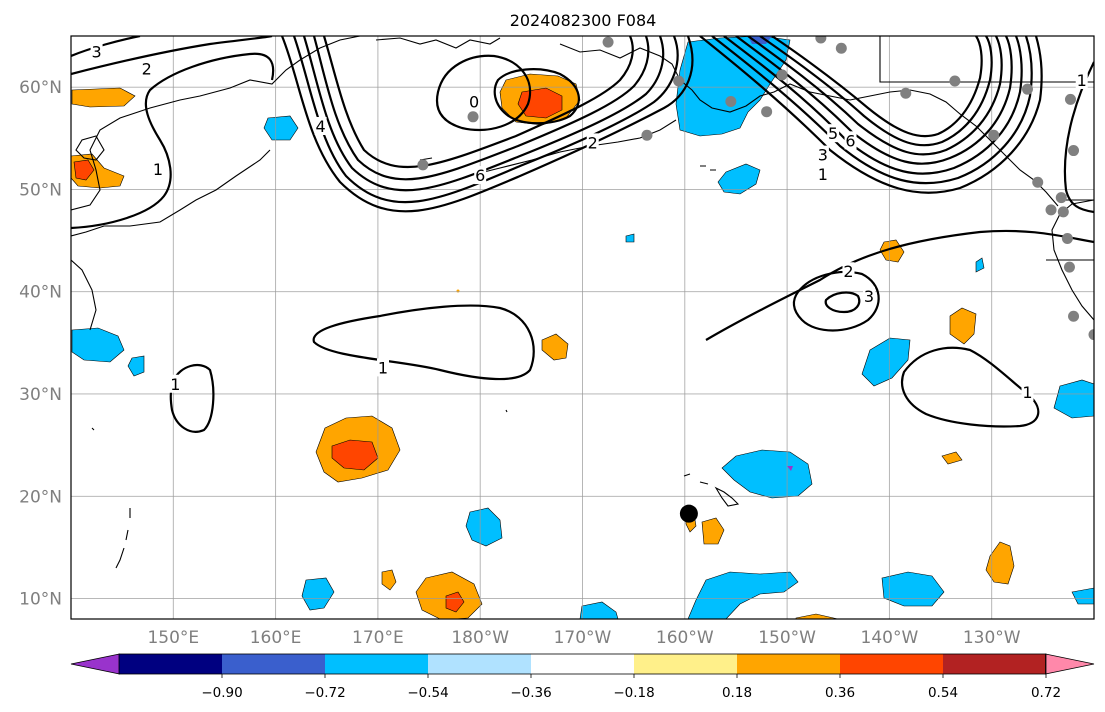  What do you see at coordinates (324, 693) in the screenshot?
I see `colorbar-tick-label: −0.72` at bounding box center [324, 693].